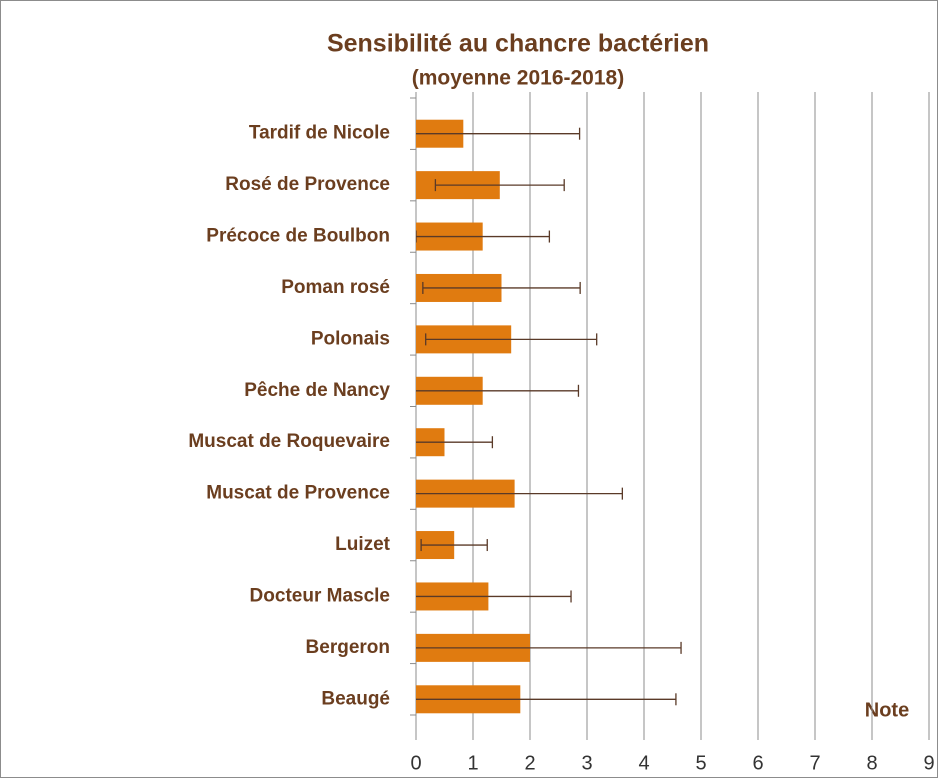  Describe the element at coordinates (518, 44) in the screenshot. I see `chart-title: Sensibilité au chancre bactérien` at that location.